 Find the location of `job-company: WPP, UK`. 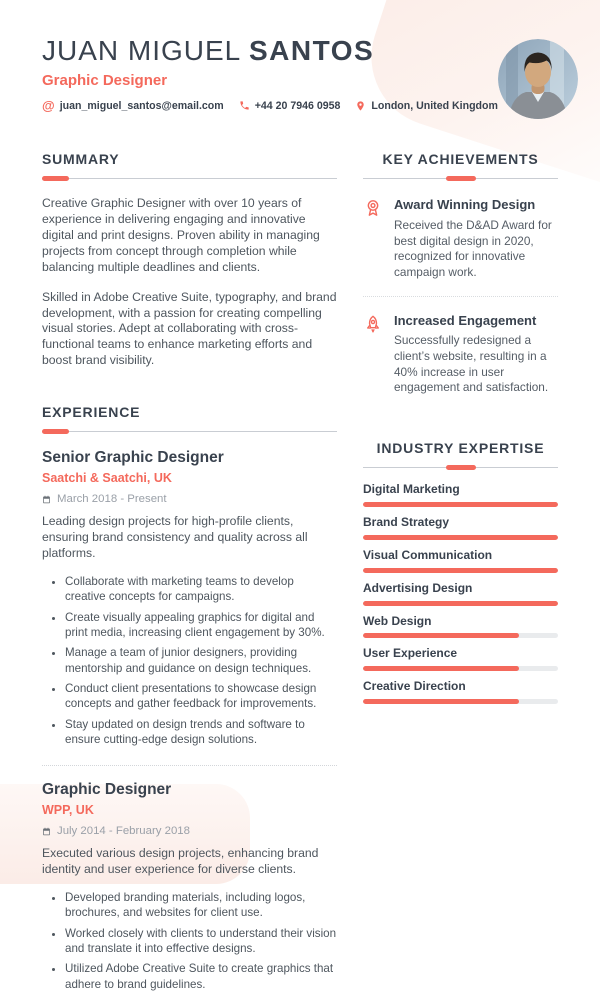

job-company: WPP, UK is located at coordinates (68, 810).